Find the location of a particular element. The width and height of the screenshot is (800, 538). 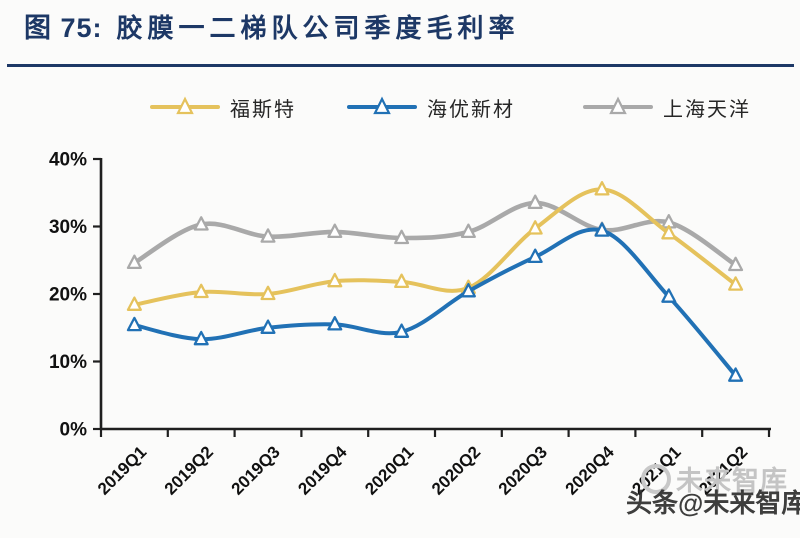

watermark-text: 头条@未来智库 is located at coordinates (713, 503).